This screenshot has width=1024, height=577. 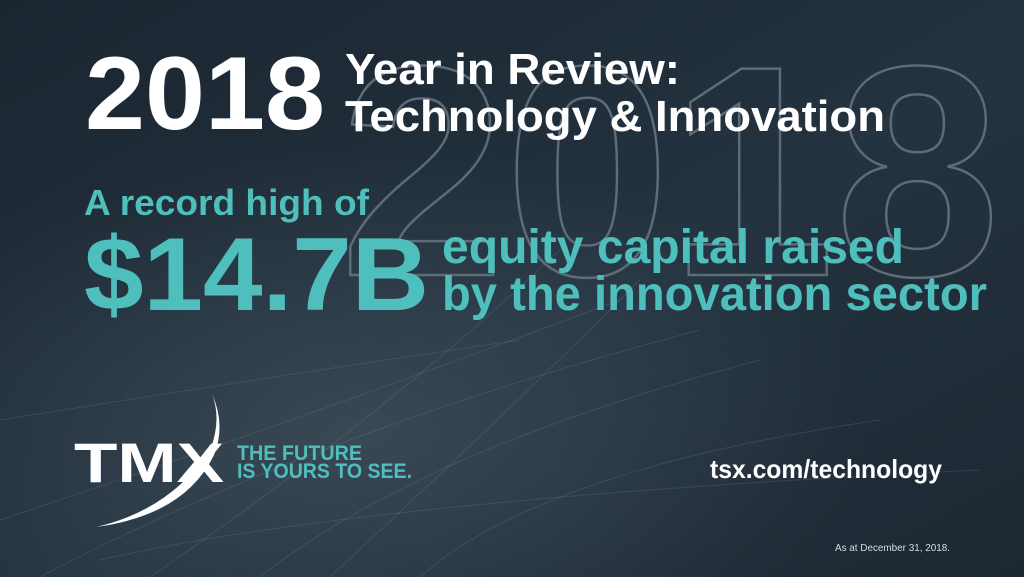 What do you see at coordinates (615, 116) in the screenshot?
I see `title-line-2: Technology & Innovation` at bounding box center [615, 116].